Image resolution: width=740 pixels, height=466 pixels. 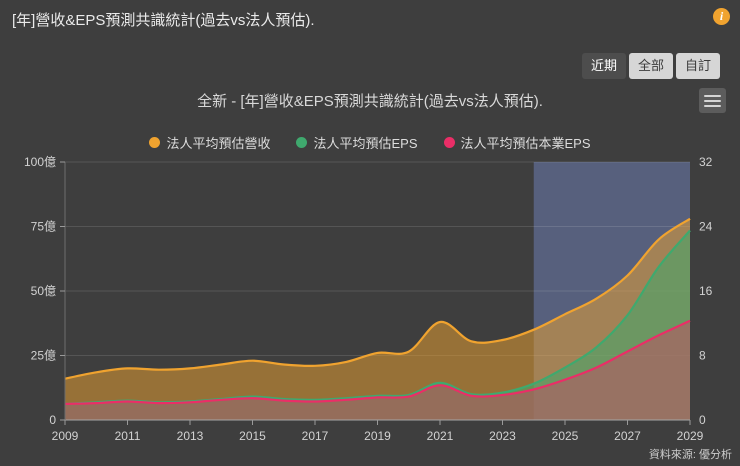 I want to click on y-axis-left-label: 25億, so click(x=43, y=356).